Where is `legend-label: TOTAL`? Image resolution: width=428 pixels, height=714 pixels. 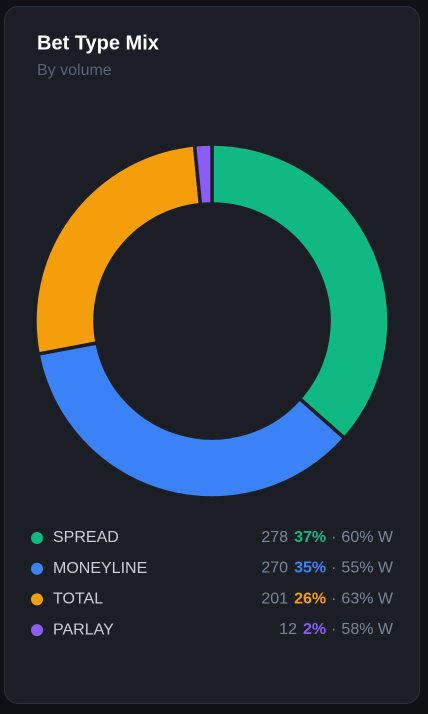 legend-label: TOTAL is located at coordinates (78, 599).